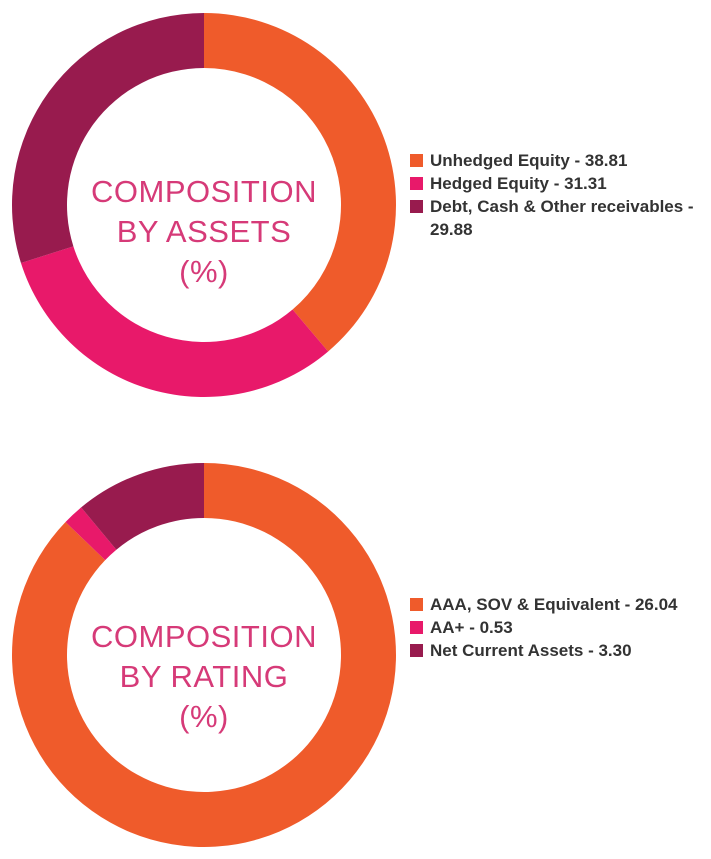 This screenshot has width=711, height=859. Describe the element at coordinates (529, 160) in the screenshot. I see `legend-label: Unhedged Equity - 38.81` at that location.